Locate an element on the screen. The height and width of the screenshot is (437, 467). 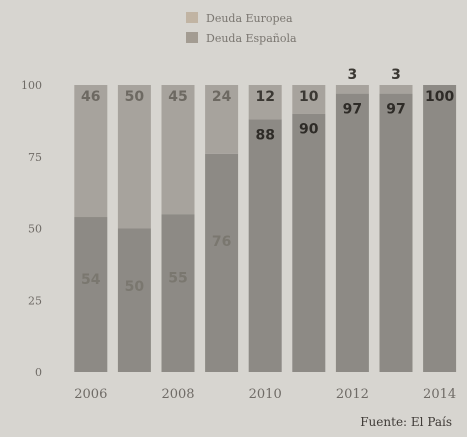
data-label-top-2010: 12 is located at coordinates (264, 97).